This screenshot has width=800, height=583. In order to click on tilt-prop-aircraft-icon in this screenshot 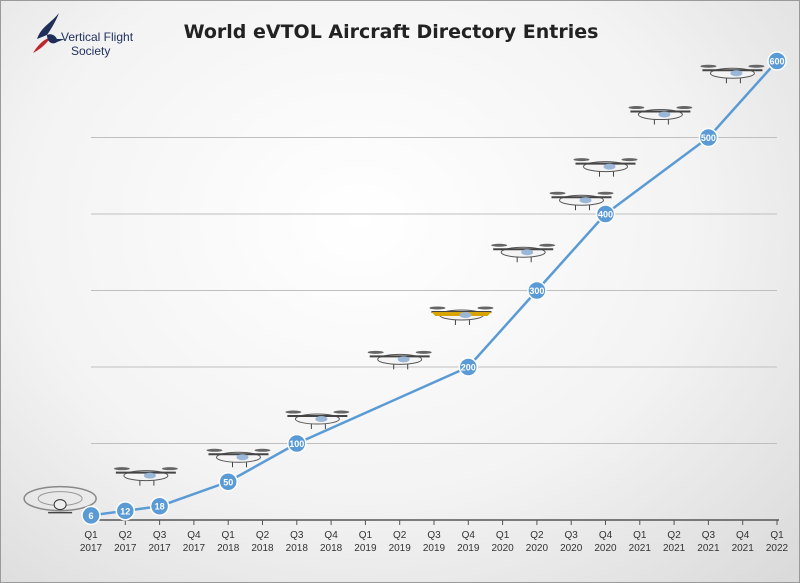, I will do `click(605, 167)`.